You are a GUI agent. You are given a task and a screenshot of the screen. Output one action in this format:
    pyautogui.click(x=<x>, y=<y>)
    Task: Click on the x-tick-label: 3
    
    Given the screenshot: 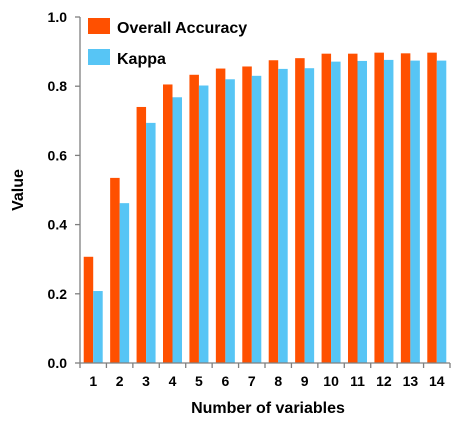 What is the action you would take?
    pyautogui.click(x=146, y=381)
    